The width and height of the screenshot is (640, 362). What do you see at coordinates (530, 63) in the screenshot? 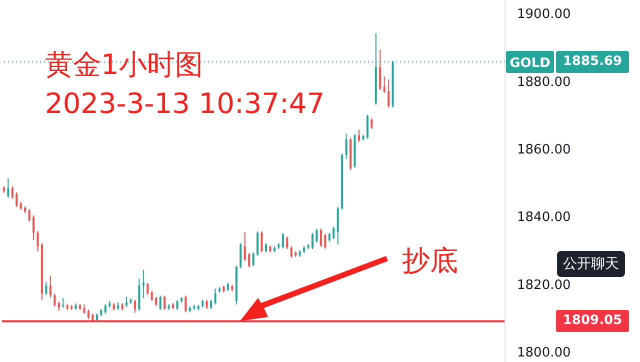
I see `ref-line-label: GOLD` at bounding box center [530, 63].